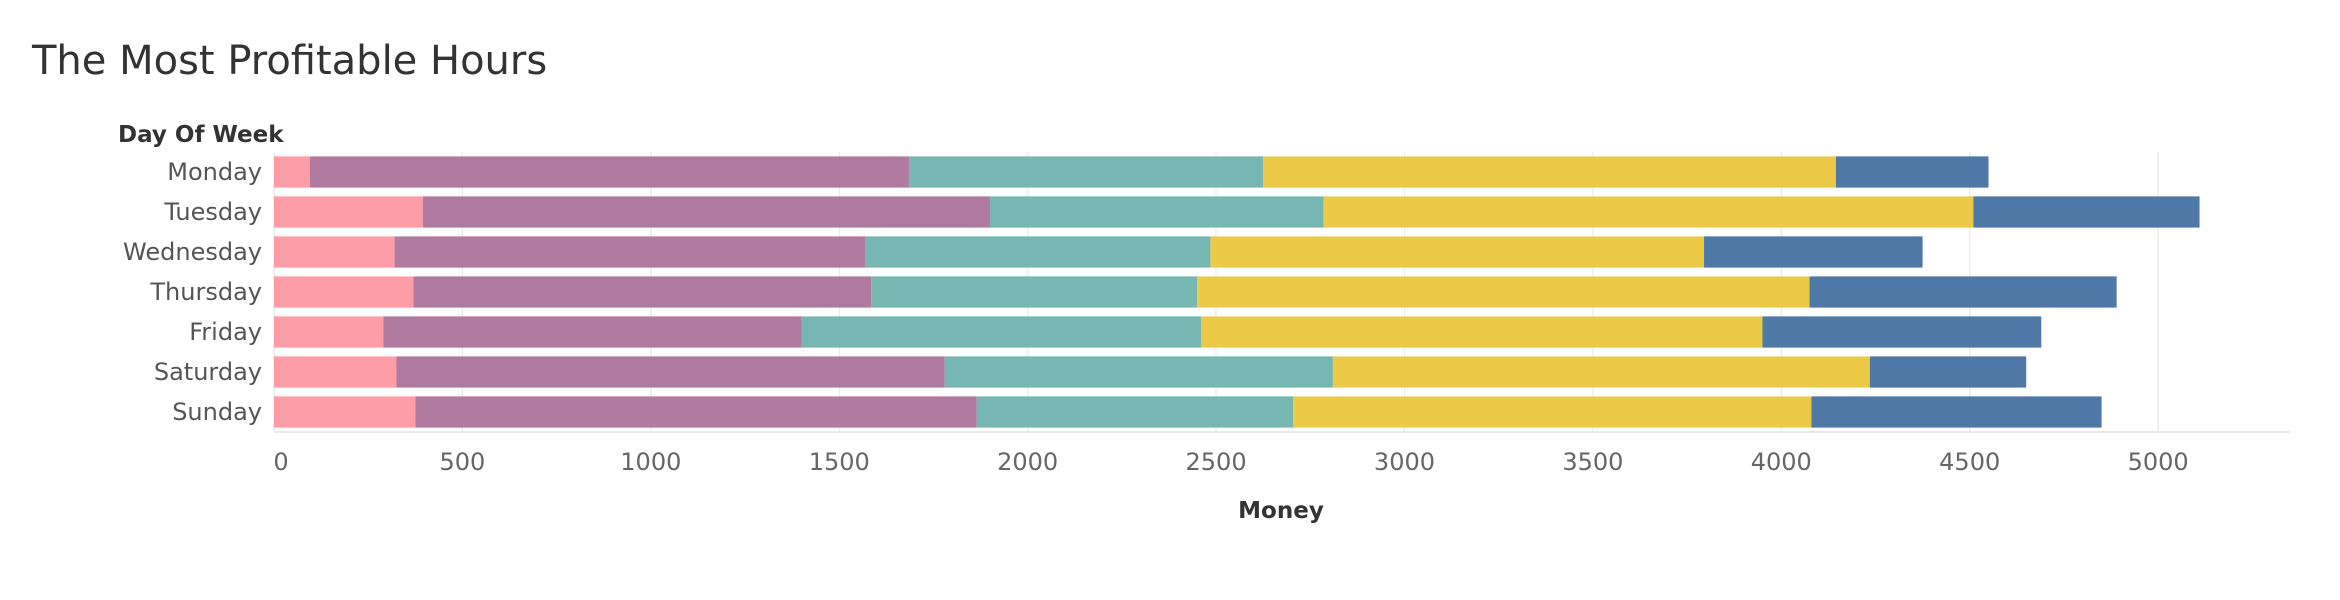  Describe the element at coordinates (1592, 462) in the screenshot. I see `x-tick-3500: 3500` at that location.